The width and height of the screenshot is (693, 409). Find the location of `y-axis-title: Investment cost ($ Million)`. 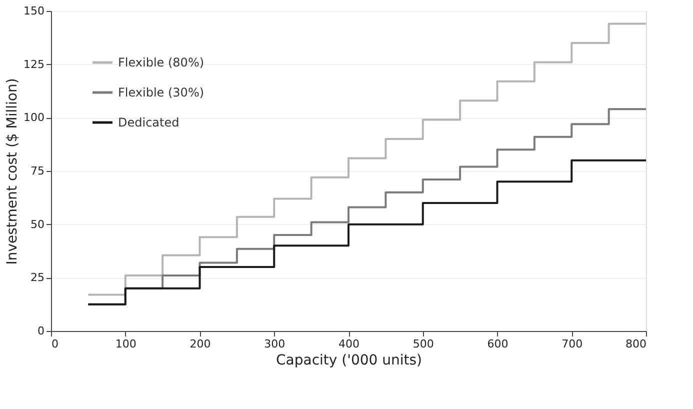

y-axis-title: Investment cost ($ Million) is located at coordinates (12, 171).